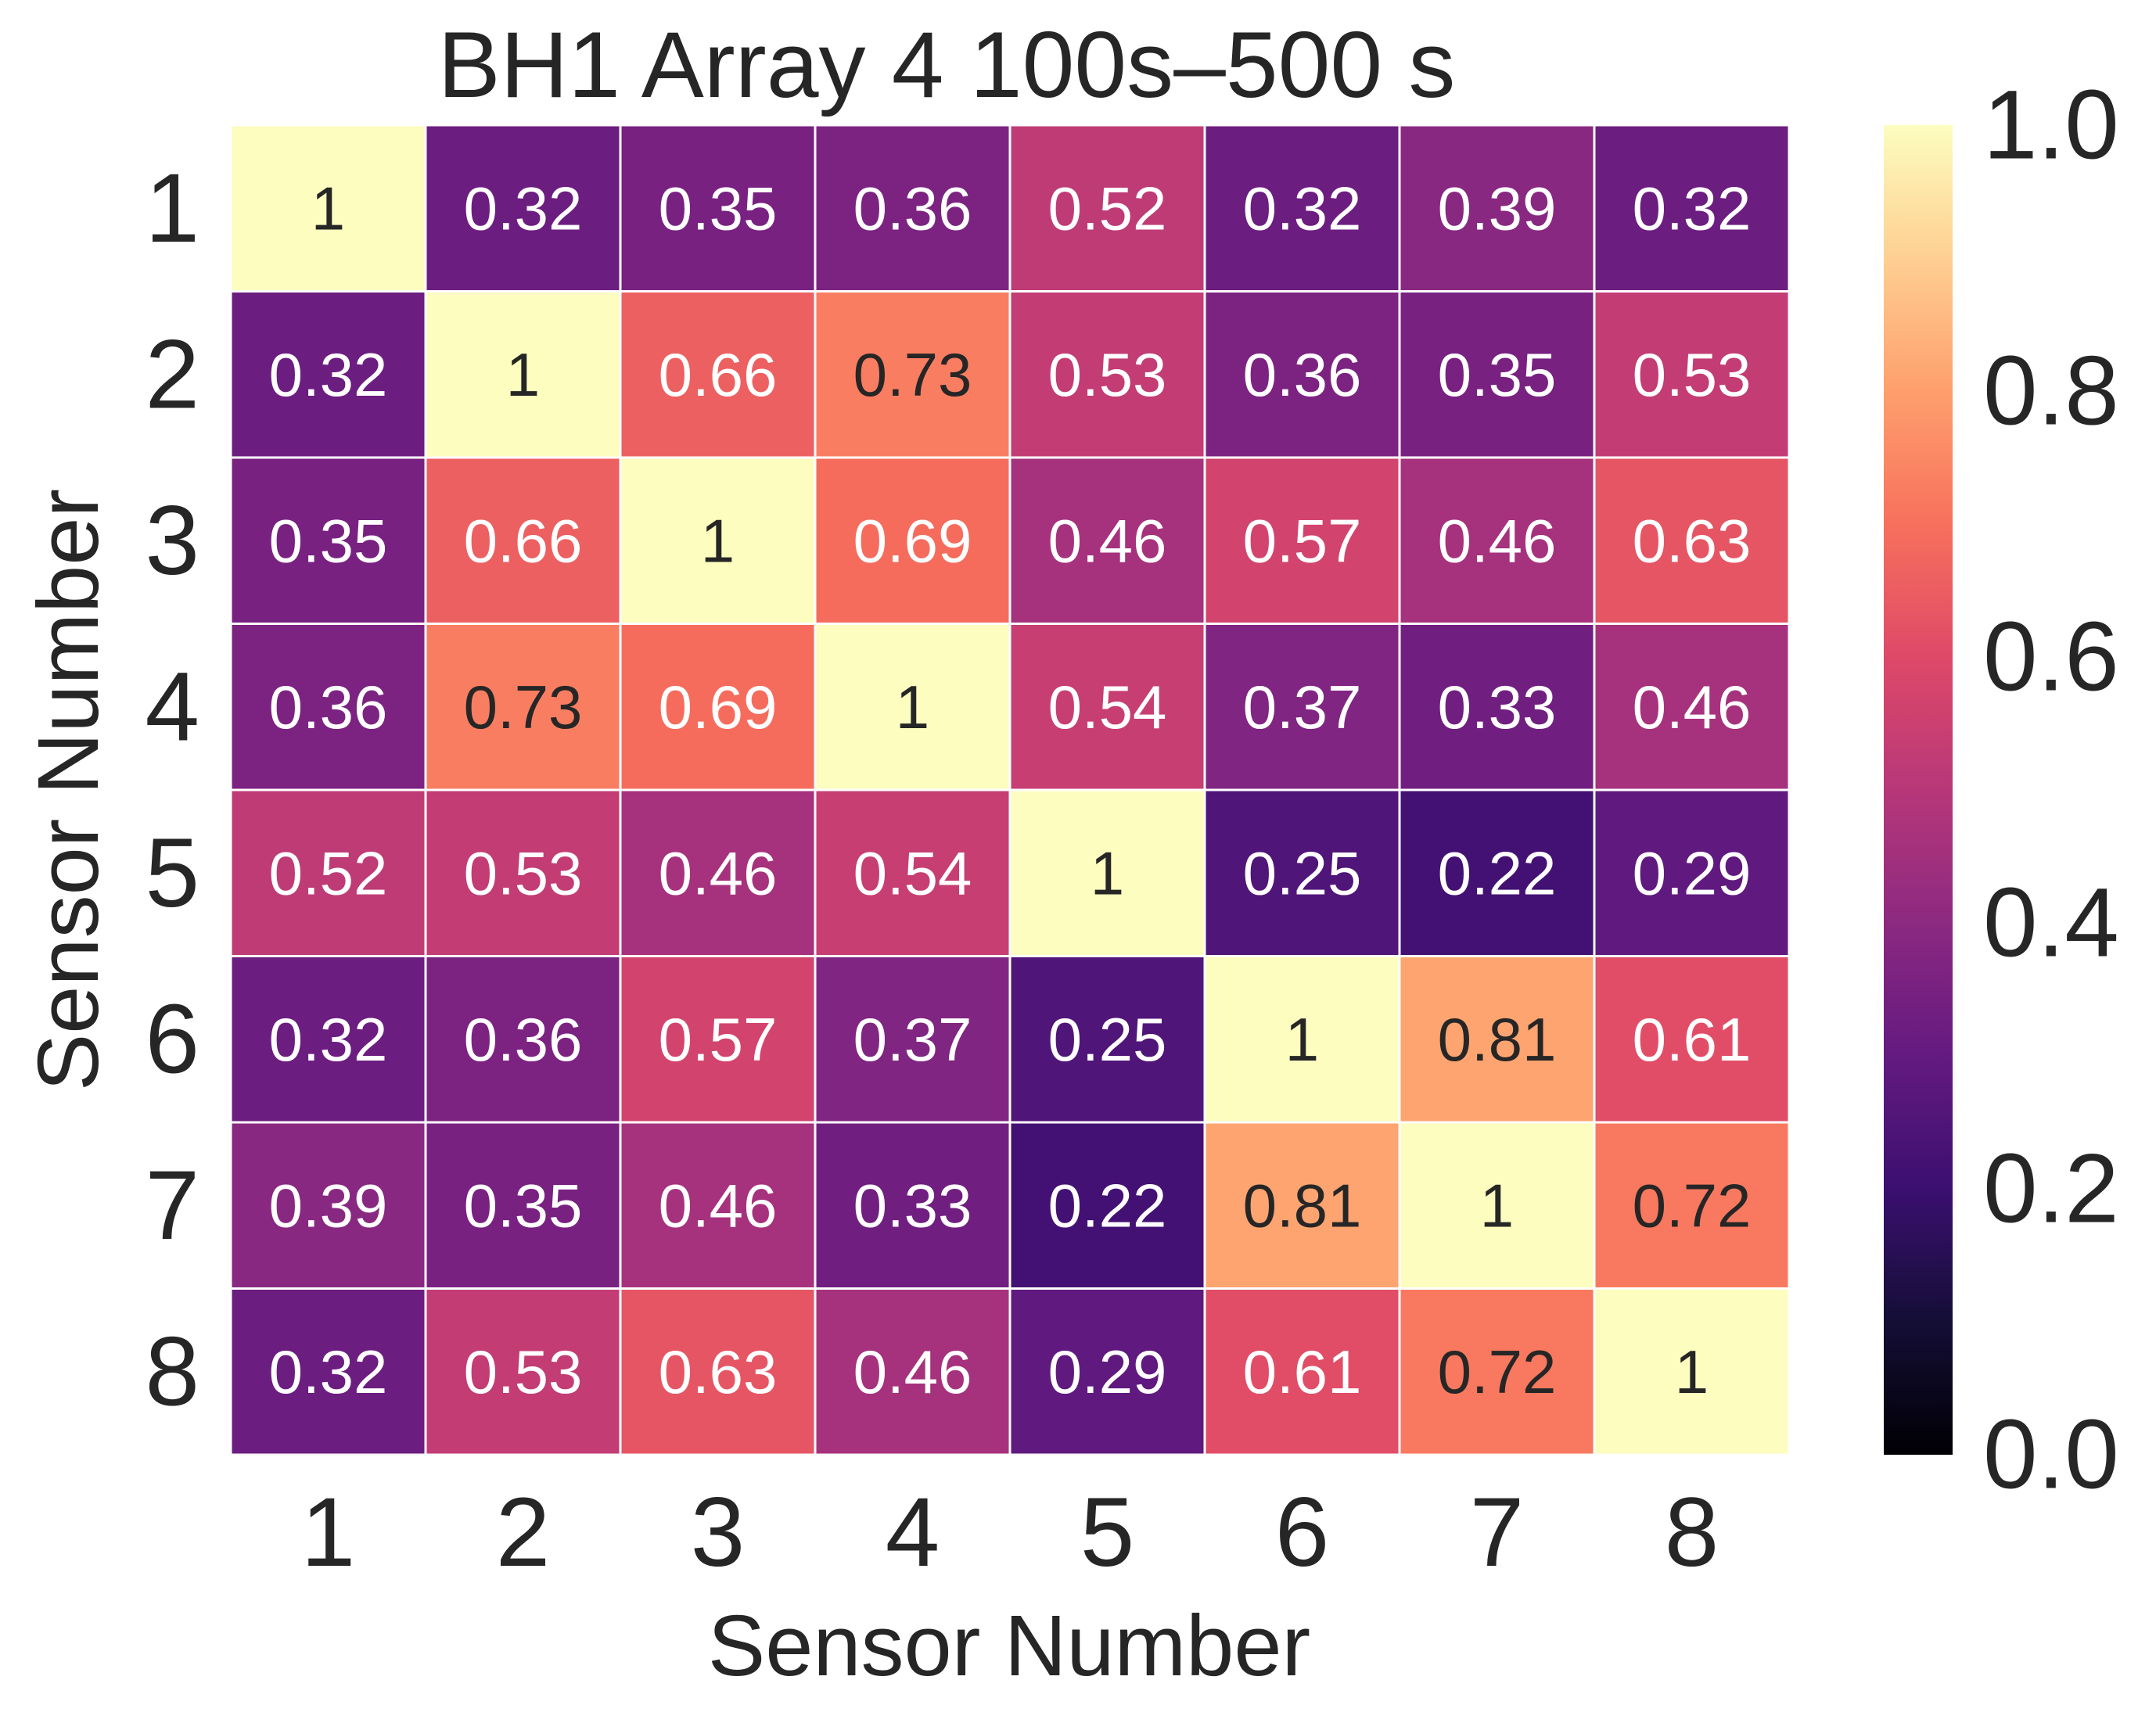  Describe the element at coordinates (1692, 1039) in the screenshot. I see `cell-value-label: 0.61` at that location.